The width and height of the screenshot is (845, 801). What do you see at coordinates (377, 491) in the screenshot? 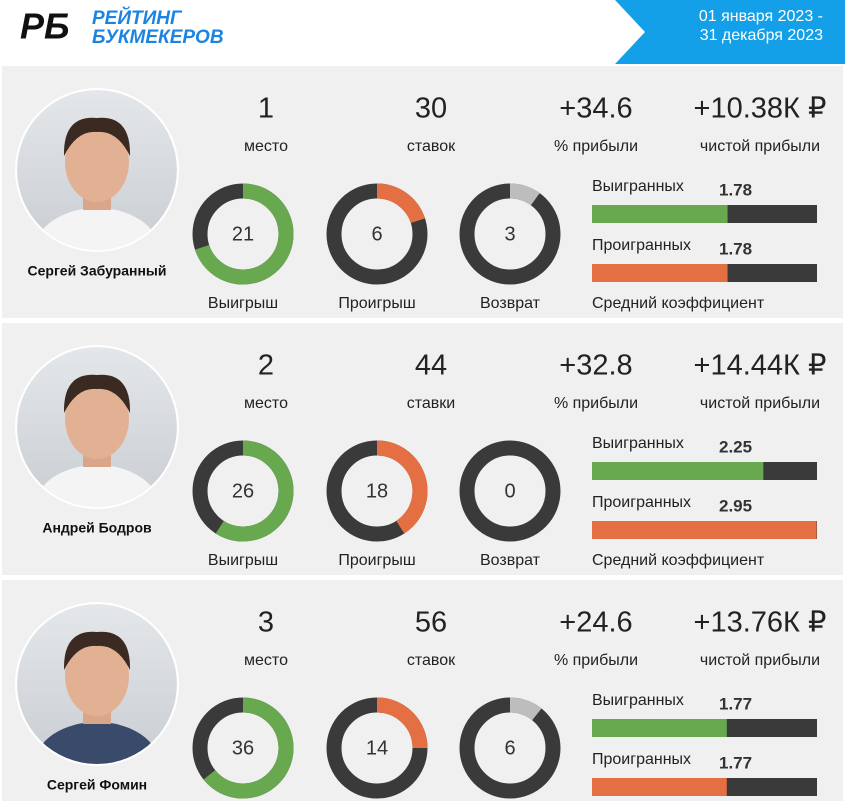
I see `donut-value: 18` at bounding box center [377, 491].